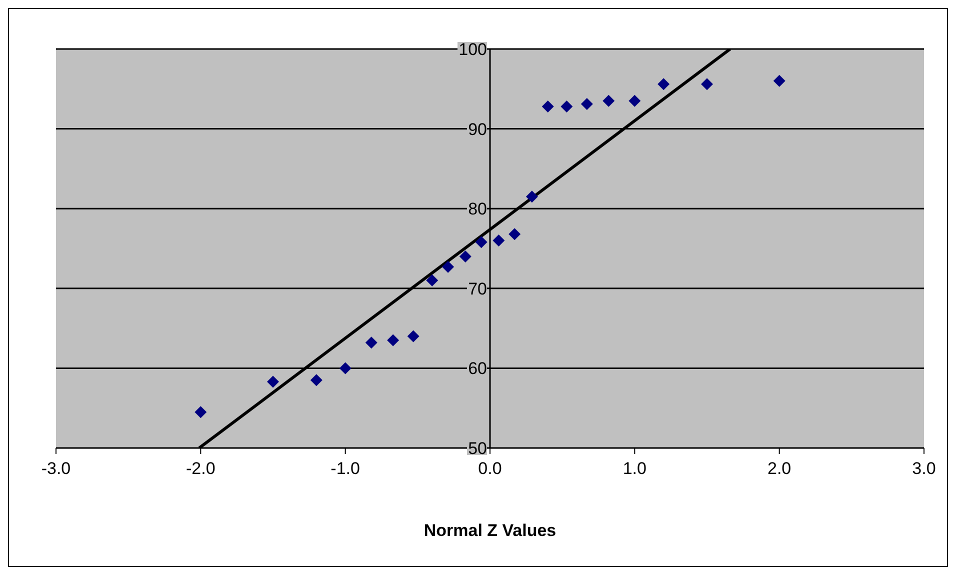 This screenshot has width=956, height=575. What do you see at coordinates (490, 530) in the screenshot?
I see `x-axis-title: Normal Z Values` at bounding box center [490, 530].